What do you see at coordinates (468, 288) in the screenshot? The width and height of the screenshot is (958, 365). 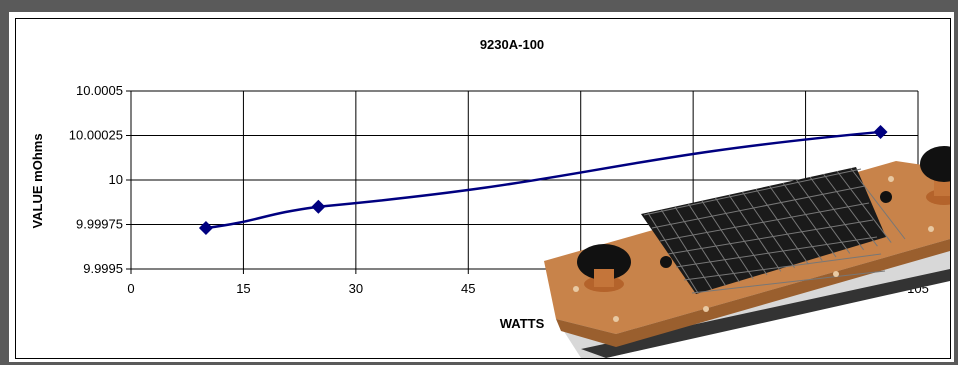 I see `x-tick-label: 45` at bounding box center [468, 288].